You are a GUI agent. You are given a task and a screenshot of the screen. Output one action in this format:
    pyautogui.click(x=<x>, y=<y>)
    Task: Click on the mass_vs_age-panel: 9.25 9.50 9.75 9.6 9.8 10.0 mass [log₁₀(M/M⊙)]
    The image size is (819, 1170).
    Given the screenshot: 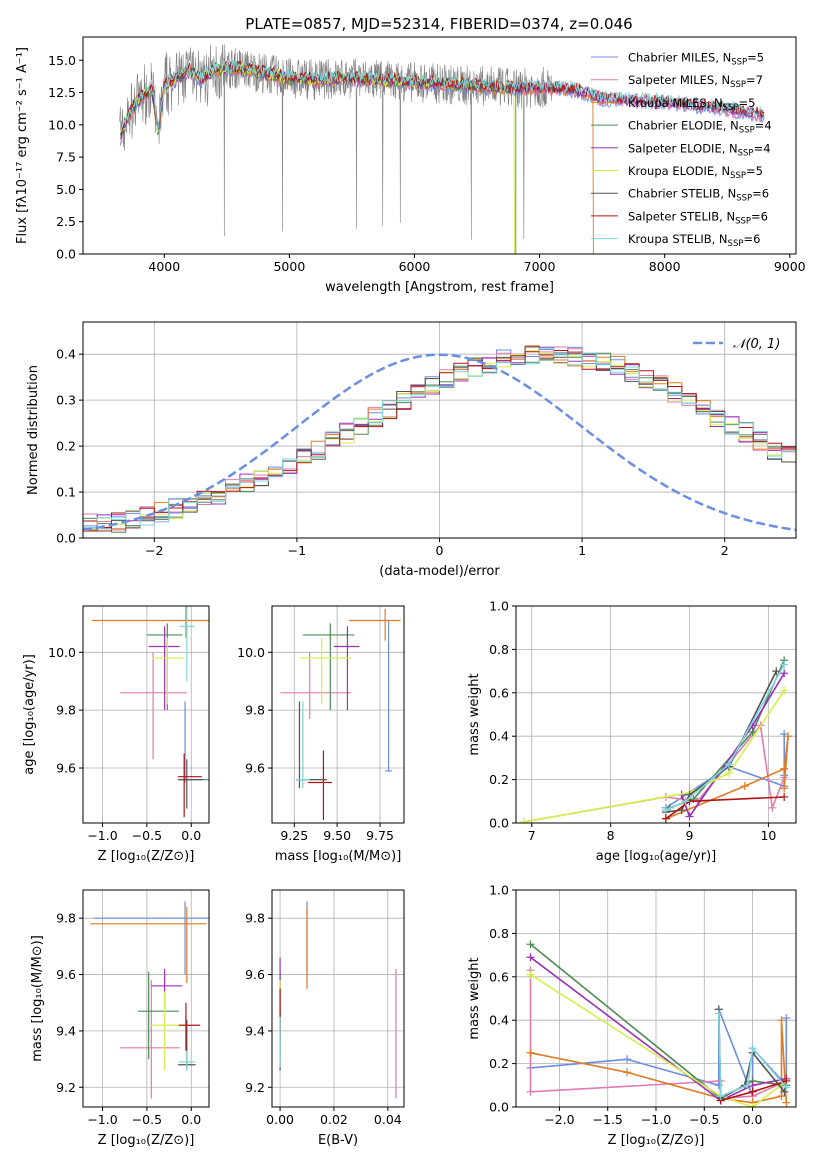 What is the action you would take?
    pyautogui.click(x=321, y=734)
    